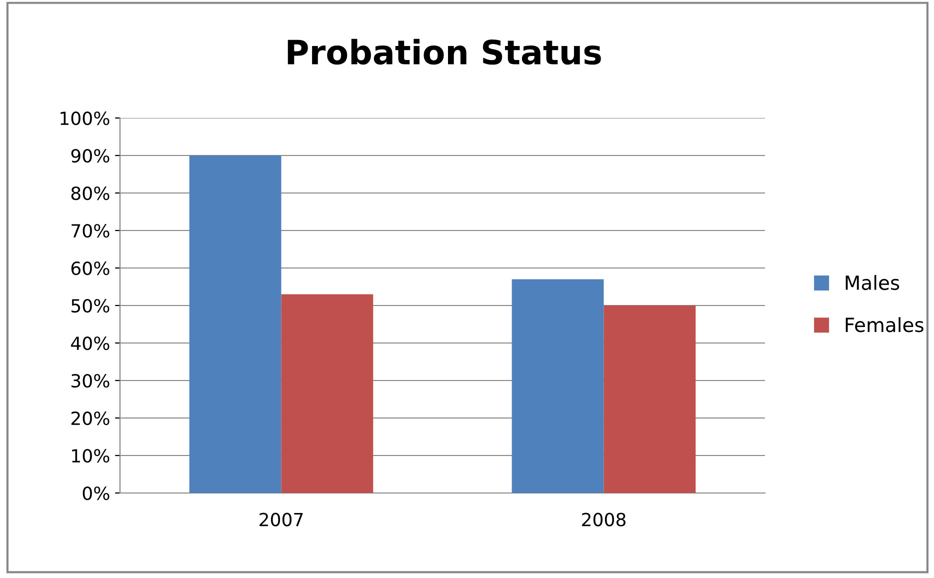 The image size is (934, 578). What do you see at coordinates (281, 519) in the screenshot?
I see `x-tick-label: 2007` at bounding box center [281, 519].